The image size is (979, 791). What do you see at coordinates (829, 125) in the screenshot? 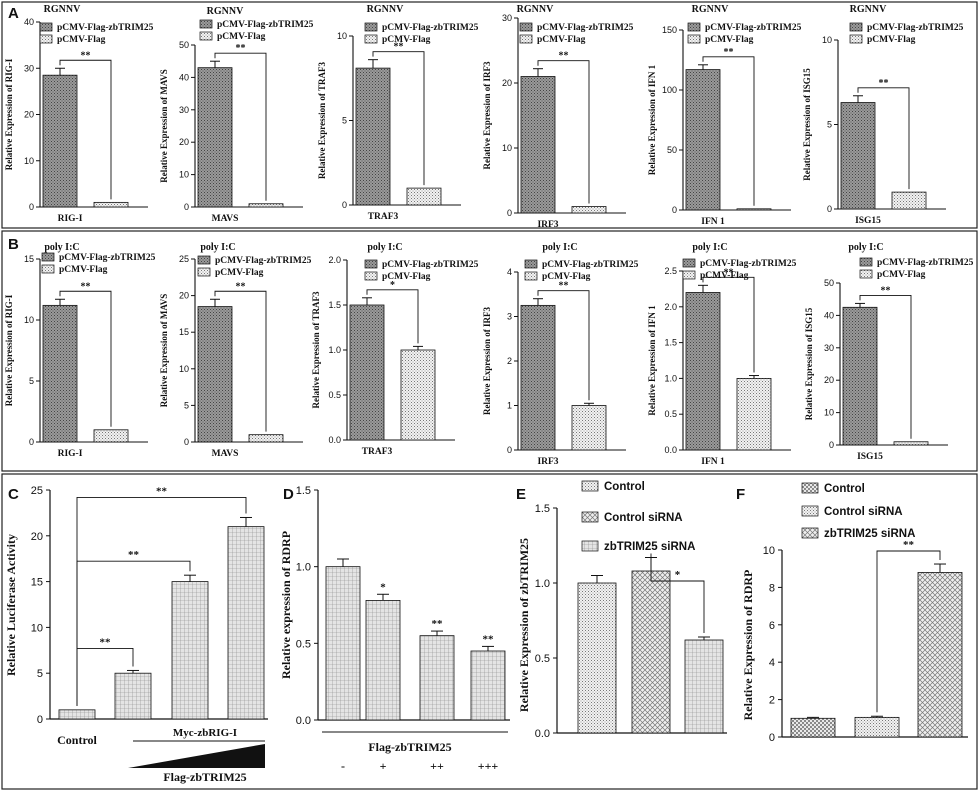
I see `y-tick-label: 5` at bounding box center [829, 125].